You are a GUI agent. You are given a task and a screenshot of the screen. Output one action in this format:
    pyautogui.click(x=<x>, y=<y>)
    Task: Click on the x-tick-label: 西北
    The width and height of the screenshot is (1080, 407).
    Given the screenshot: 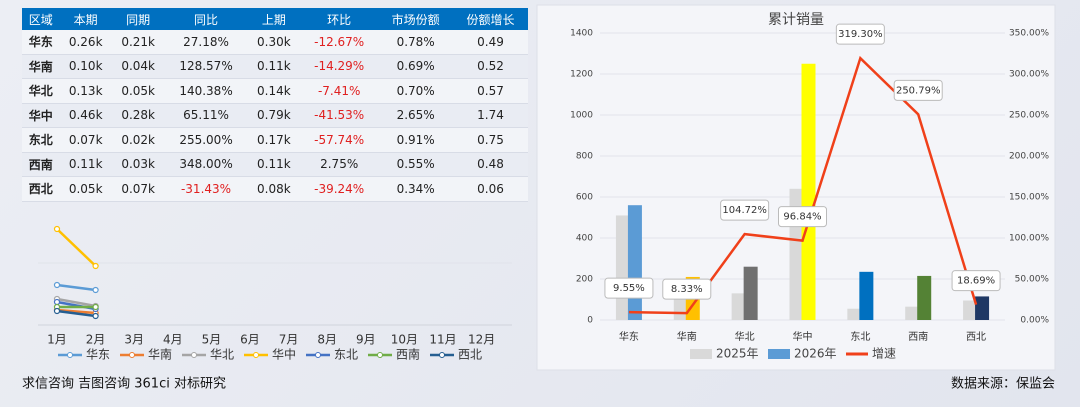 What is the action you would take?
    pyautogui.click(x=976, y=337)
    